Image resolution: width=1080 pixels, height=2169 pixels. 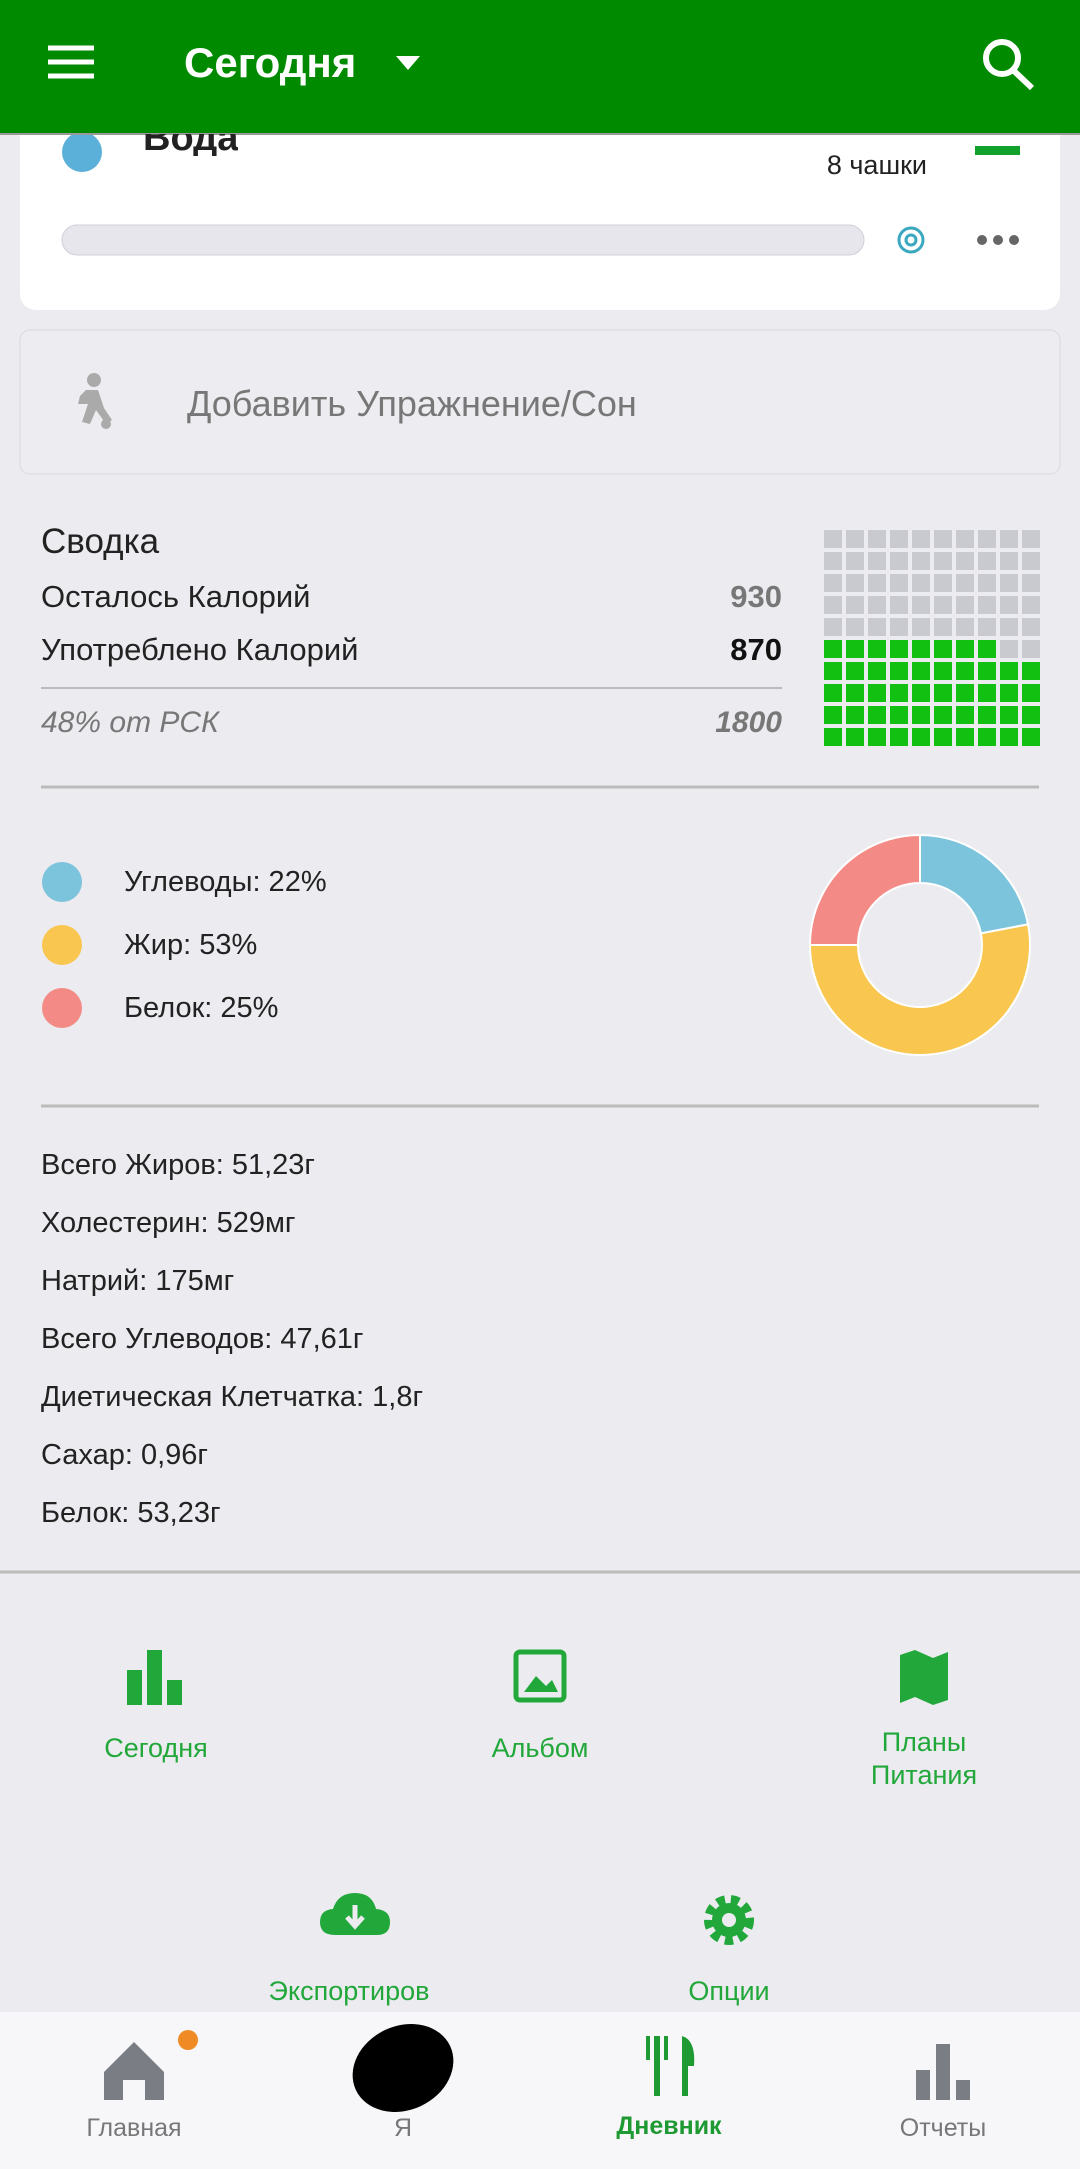 What do you see at coordinates (997, 150) in the screenshot?
I see `add-water-button` at bounding box center [997, 150].